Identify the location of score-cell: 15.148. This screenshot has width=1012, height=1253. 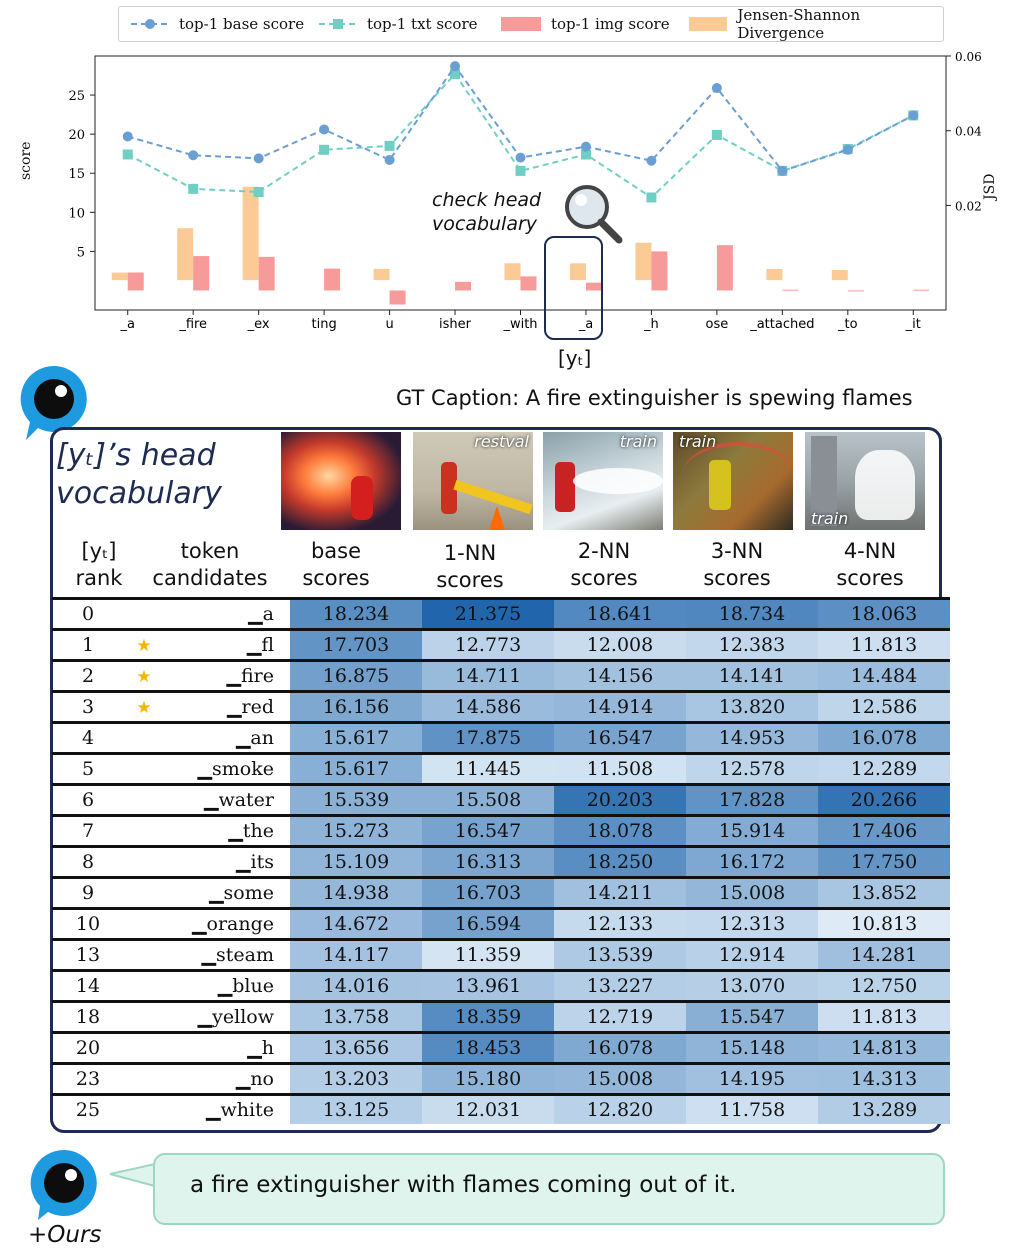
(752, 1047).